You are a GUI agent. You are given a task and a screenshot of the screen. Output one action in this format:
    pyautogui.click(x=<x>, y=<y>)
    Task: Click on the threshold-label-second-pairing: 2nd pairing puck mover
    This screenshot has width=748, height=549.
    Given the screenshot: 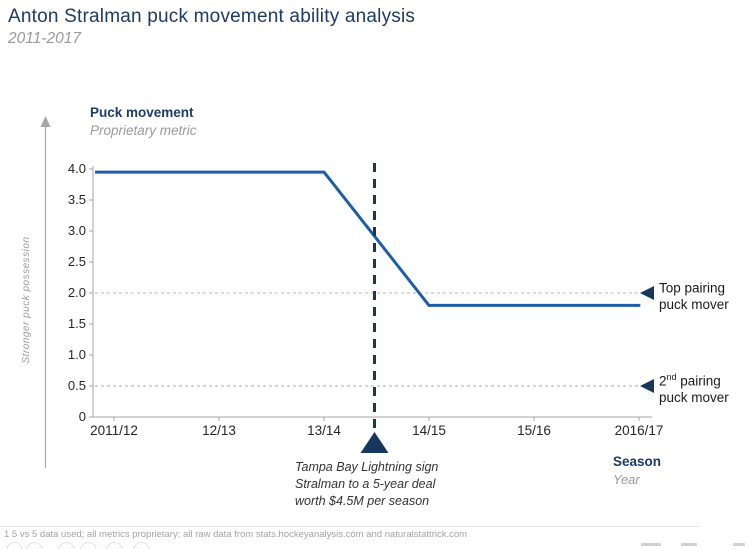 What is the action you would take?
    pyautogui.click(x=703, y=388)
    